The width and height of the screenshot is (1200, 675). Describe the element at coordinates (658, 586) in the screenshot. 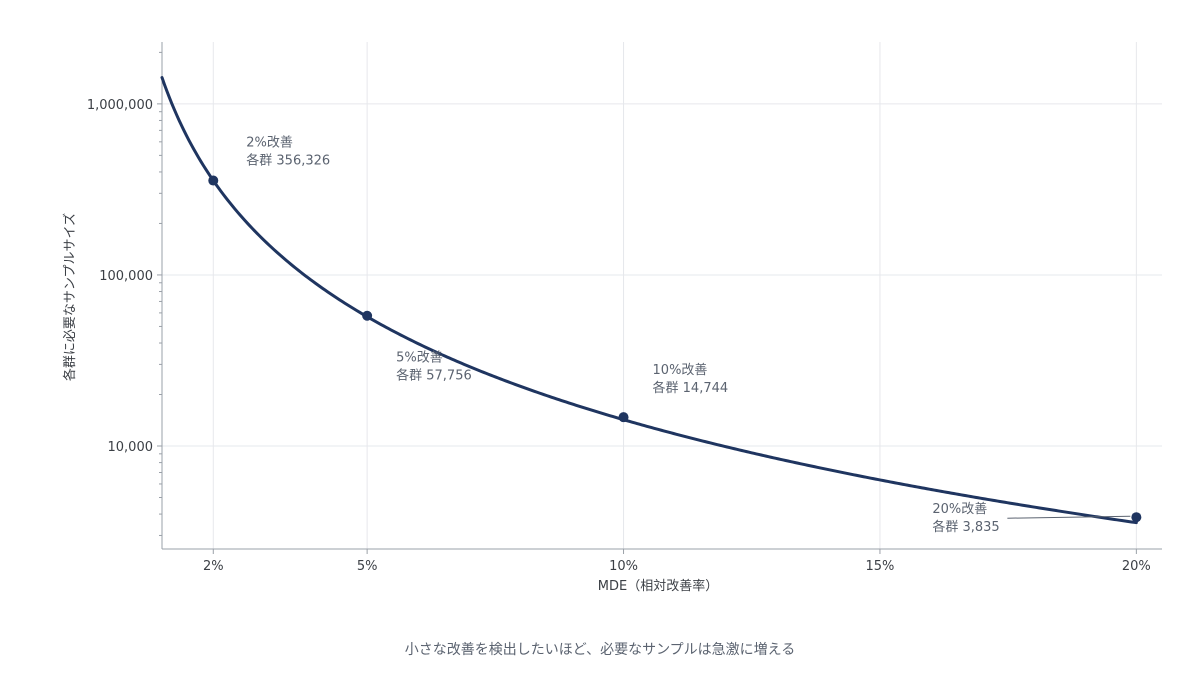

I see `x-axis-title: MDE（相対改善率）` at that location.